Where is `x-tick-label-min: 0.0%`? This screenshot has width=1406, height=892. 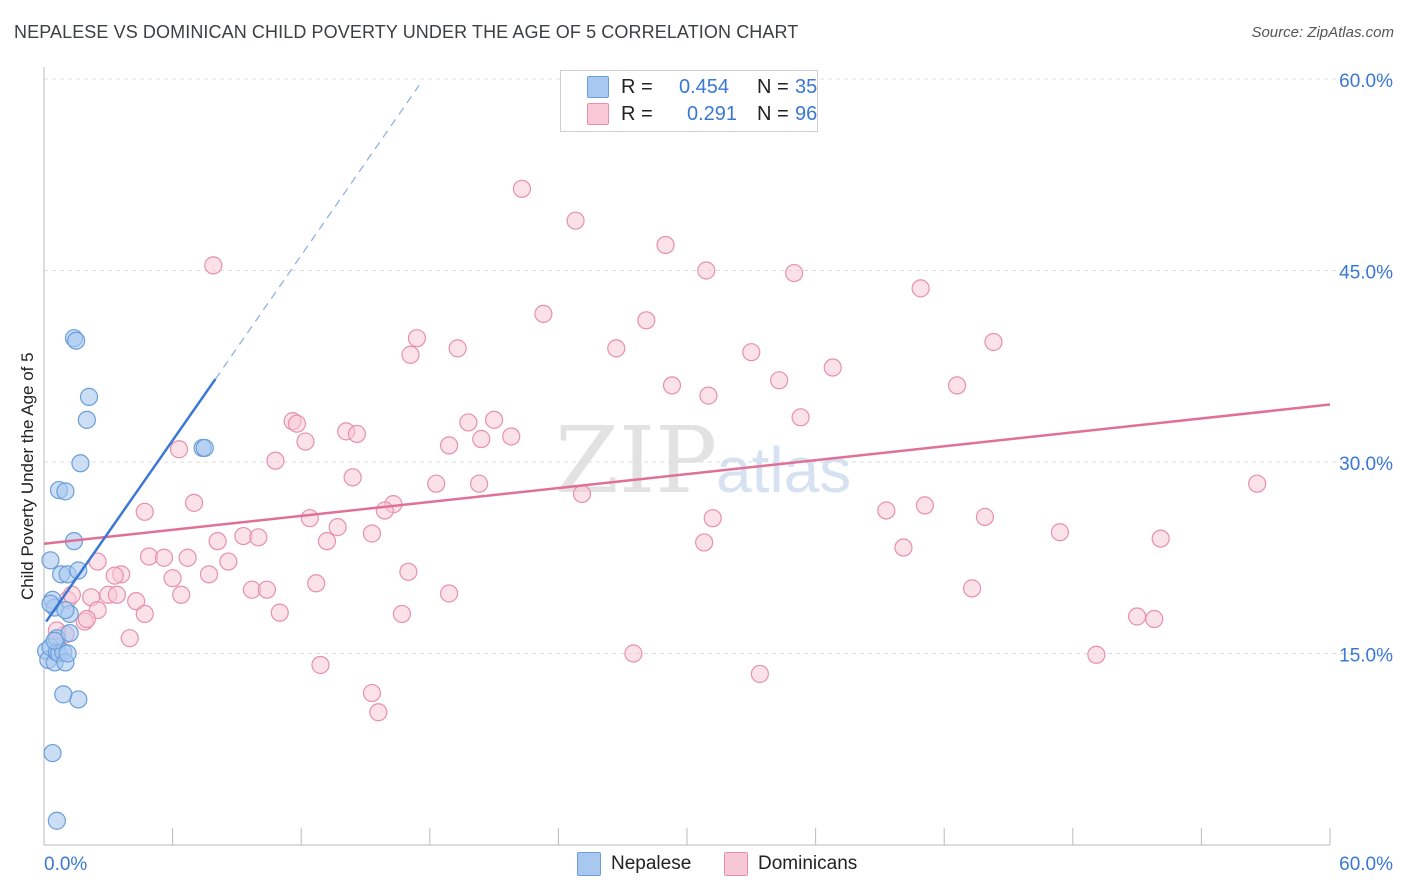 x-tick-label-min: 0.0% is located at coordinates (65, 864).